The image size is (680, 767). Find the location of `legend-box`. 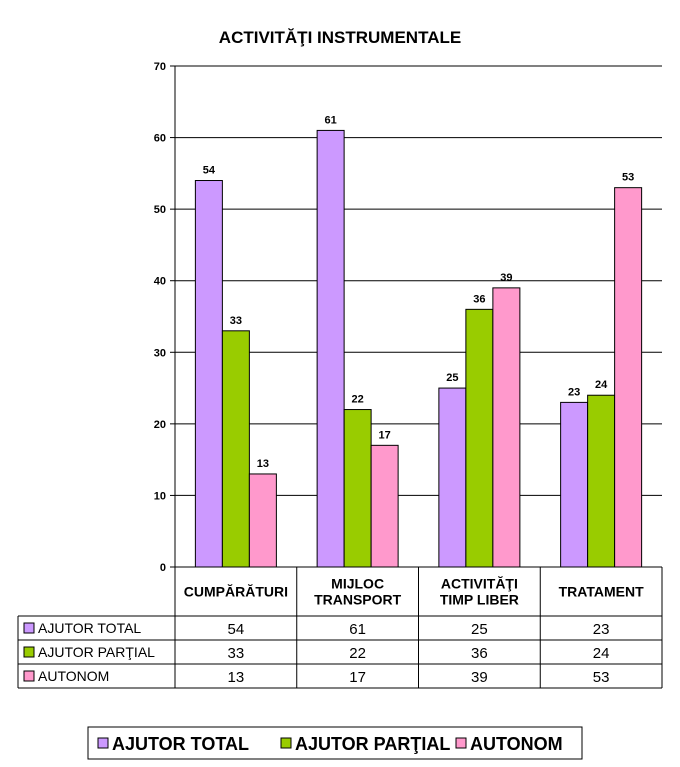

legend-box is located at coordinates (335, 743).